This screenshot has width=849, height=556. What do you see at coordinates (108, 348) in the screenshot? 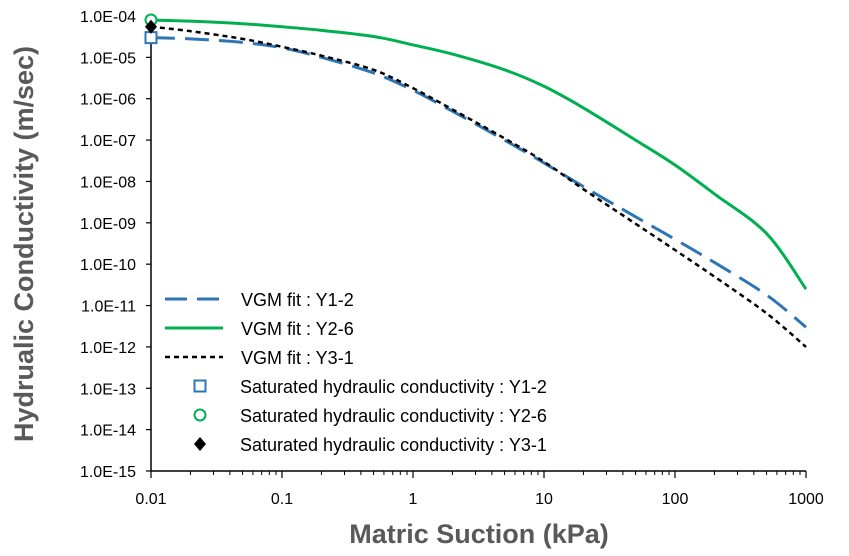
I see `y-tick-label: 1.0E-12` at bounding box center [108, 348].